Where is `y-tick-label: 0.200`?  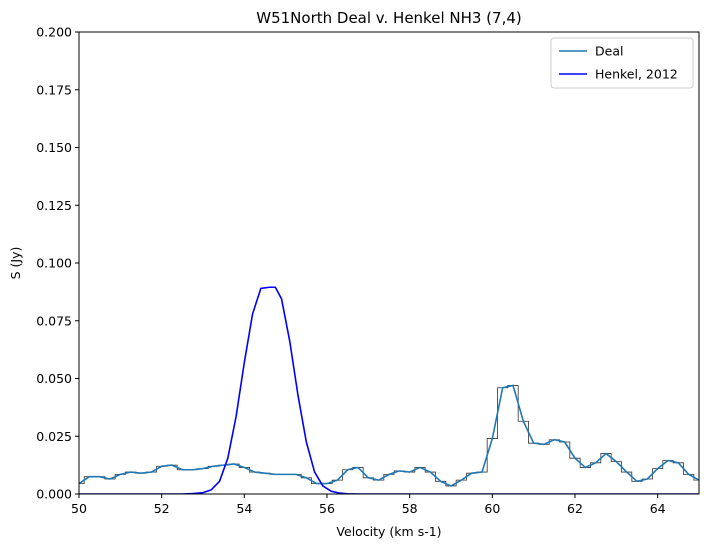
y-tick-label: 0.200 is located at coordinates (54, 32).